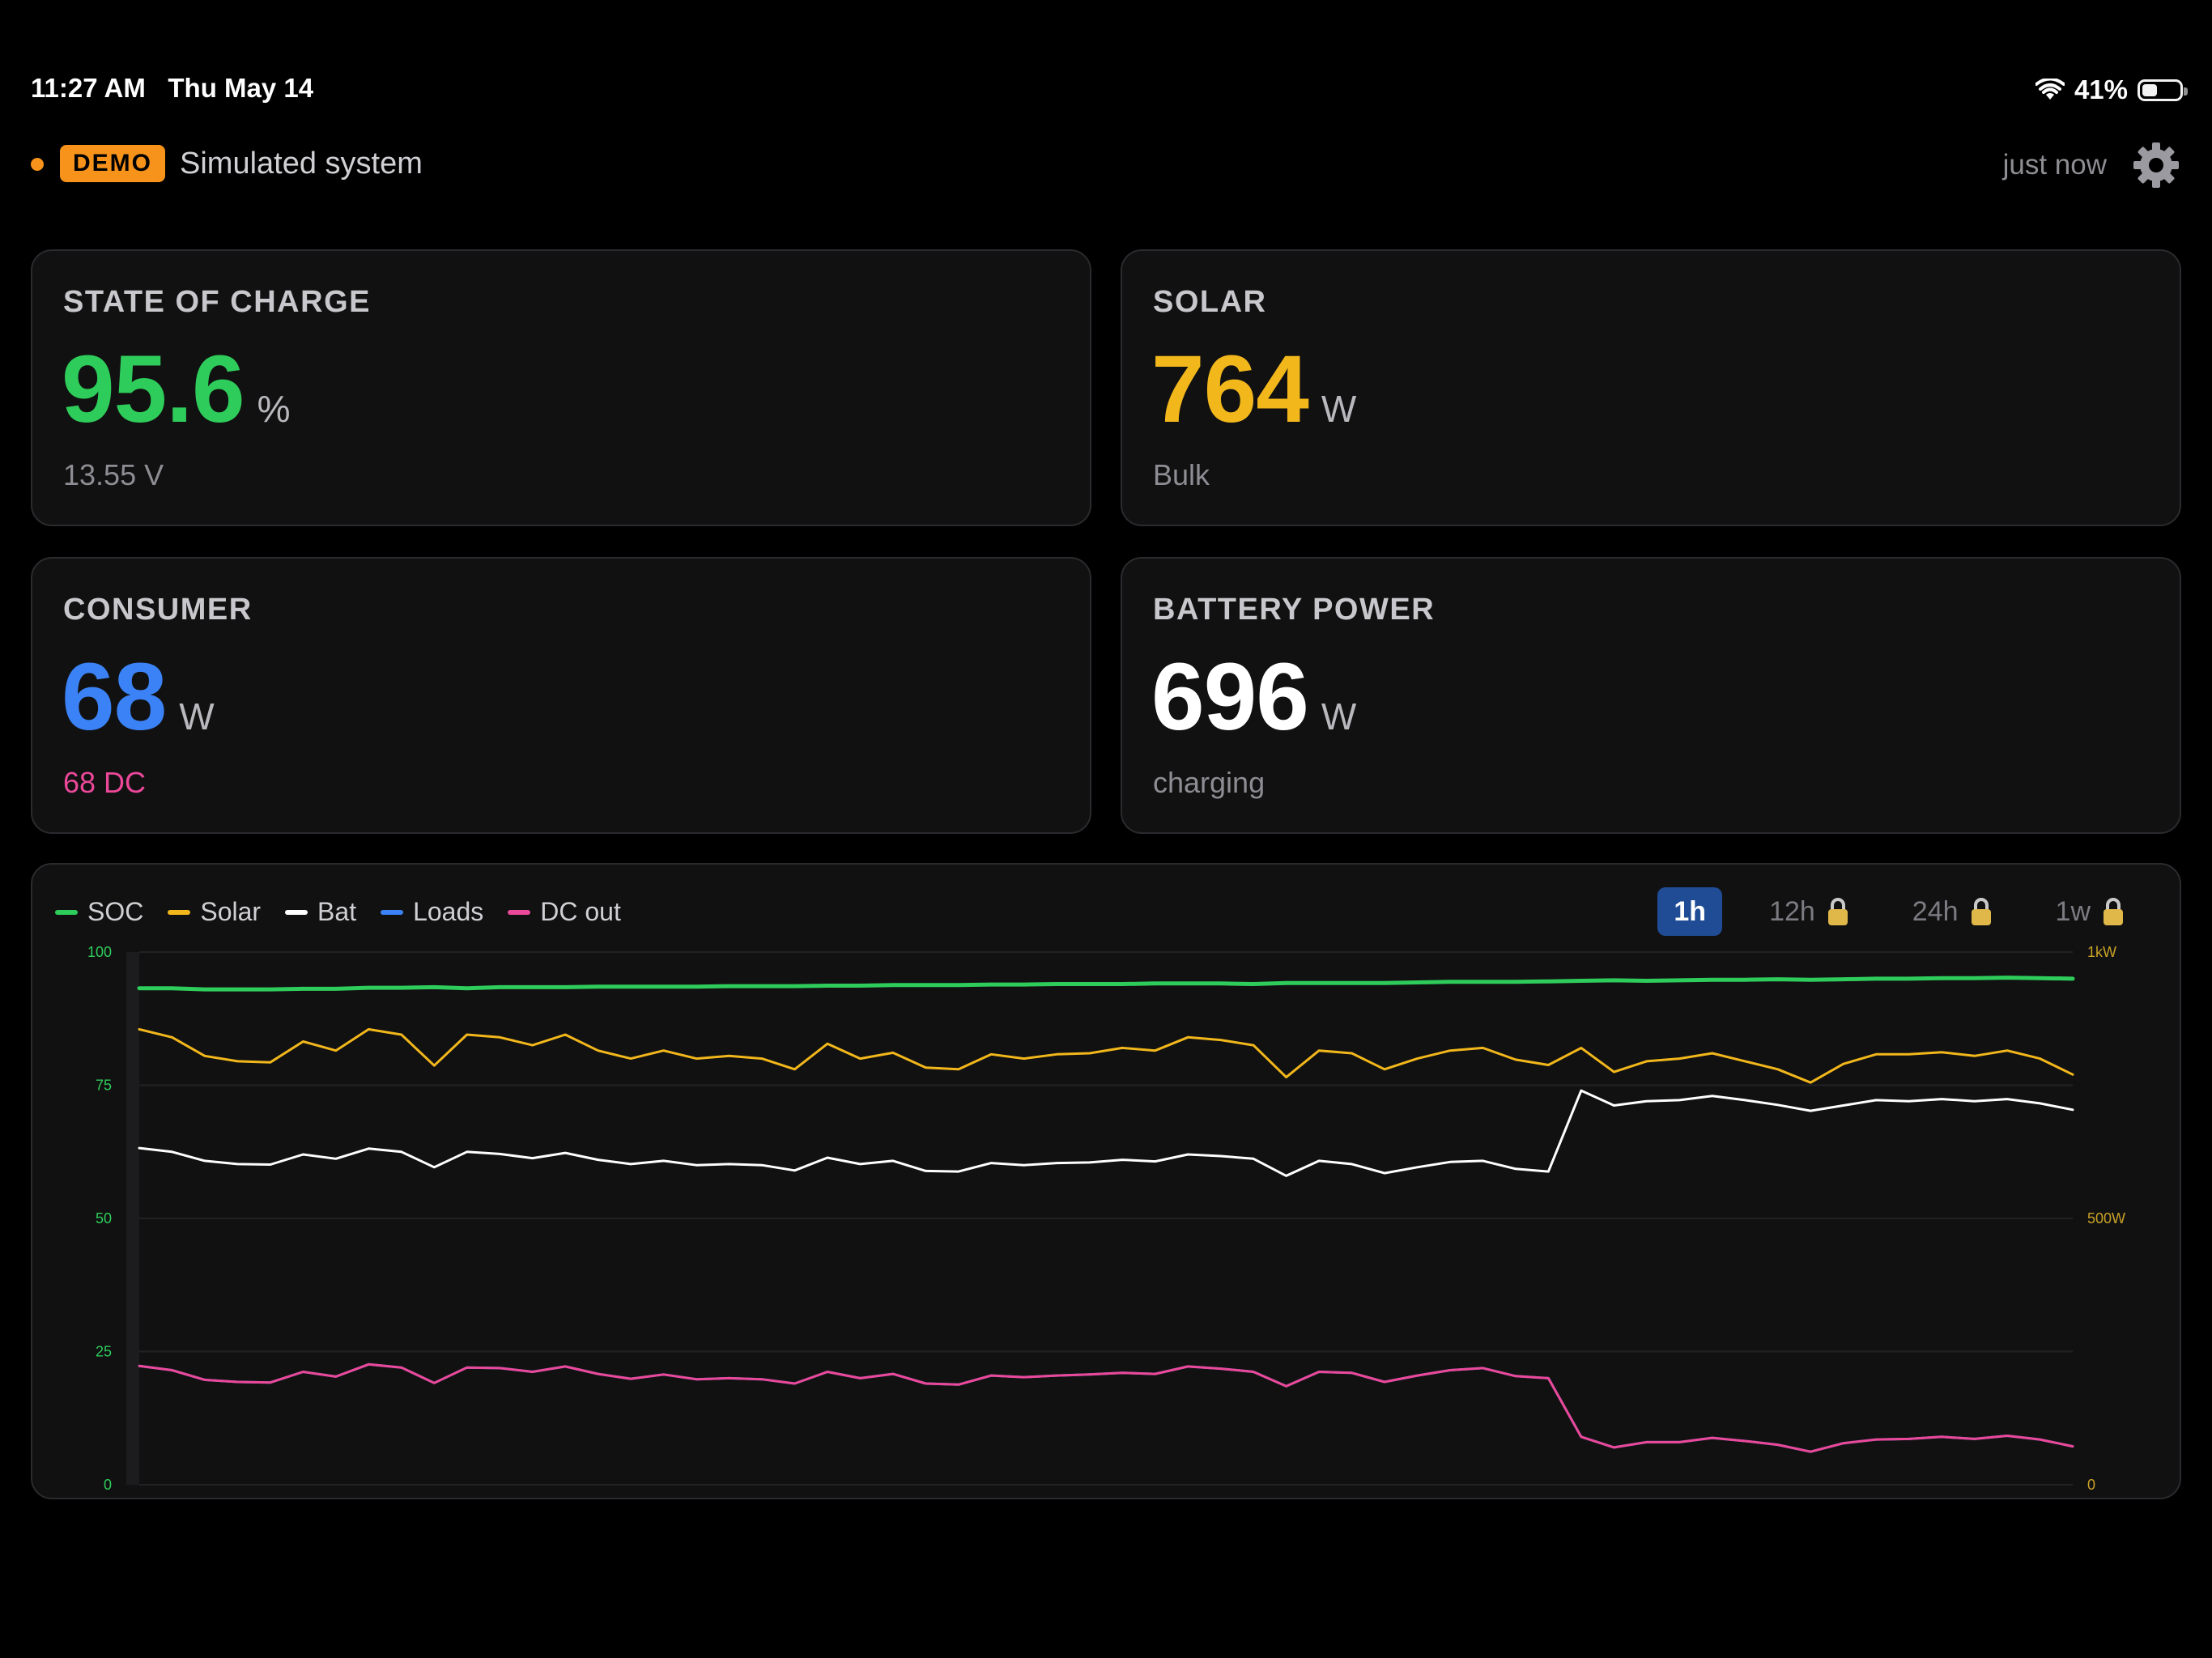 This screenshot has width=2212, height=1658. I want to click on status-time-date: 11:27 AM Thu May 14, so click(172, 88).